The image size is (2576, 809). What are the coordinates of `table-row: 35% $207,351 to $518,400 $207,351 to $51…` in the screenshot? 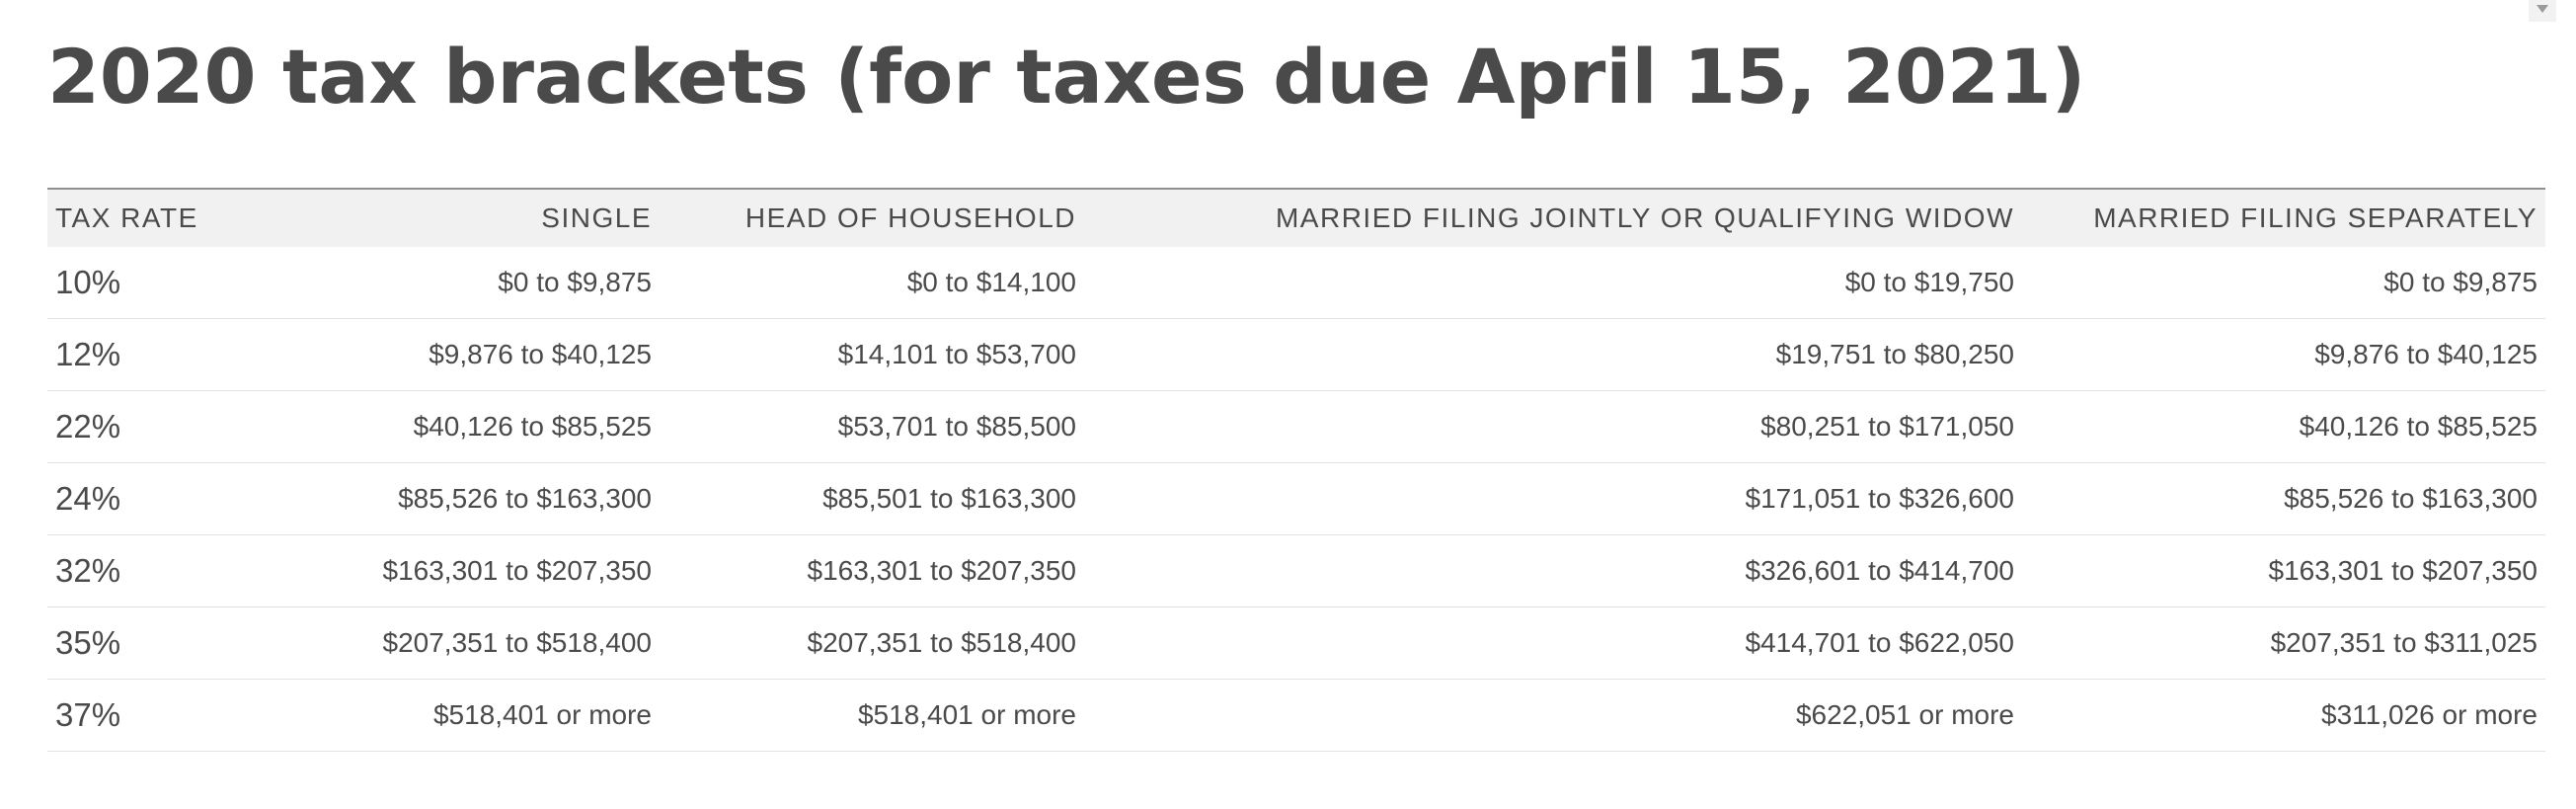 It's located at (1296, 644).